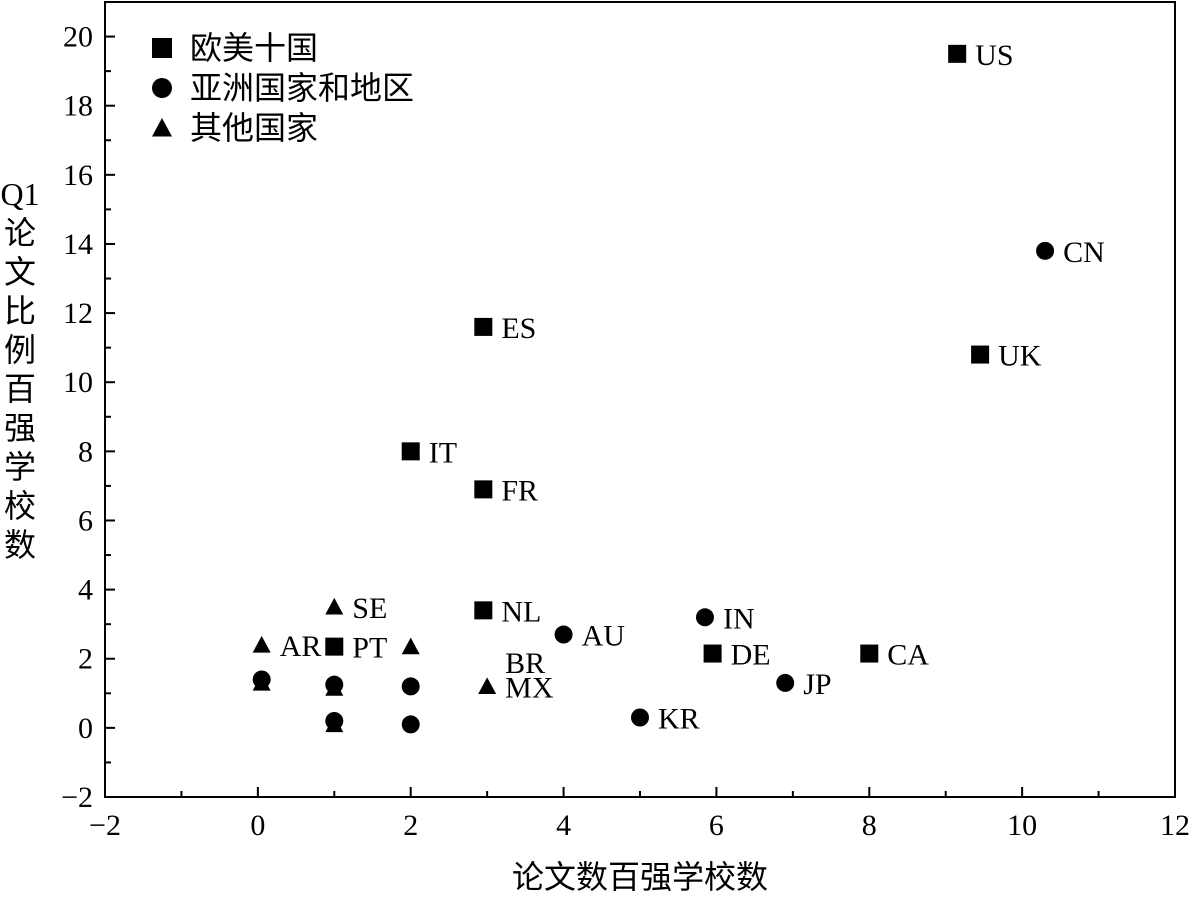 Image resolution: width=1191 pixels, height=899 pixels. Describe the element at coordinates (85, 451) in the screenshot. I see `y-tick-label: 8` at that location.